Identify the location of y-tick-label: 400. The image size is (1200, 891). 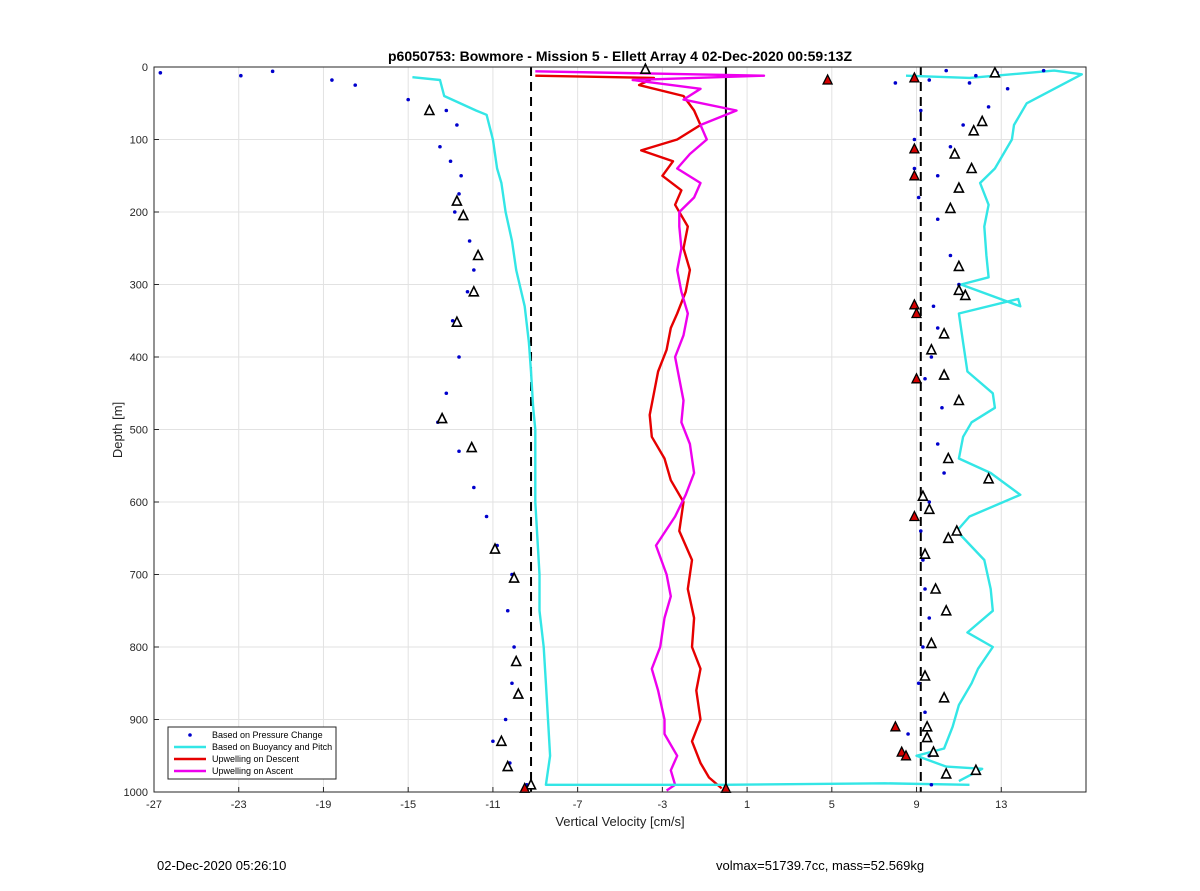
(139, 358).